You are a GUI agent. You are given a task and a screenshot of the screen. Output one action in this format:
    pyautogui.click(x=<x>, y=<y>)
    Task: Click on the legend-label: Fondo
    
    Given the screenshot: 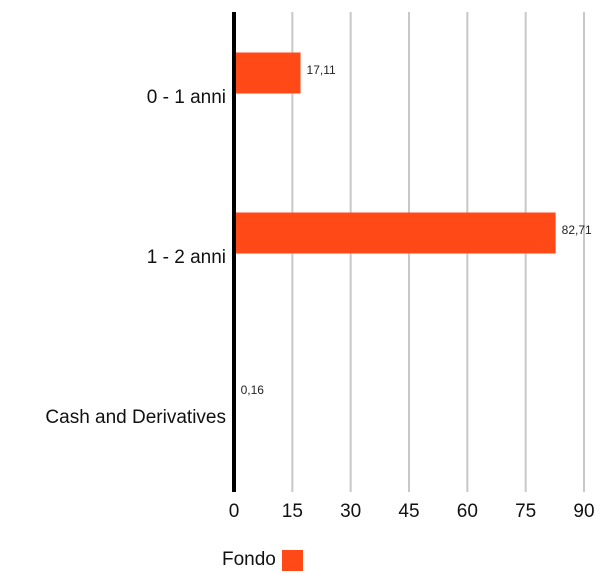 What is the action you would take?
    pyautogui.click(x=249, y=559)
    